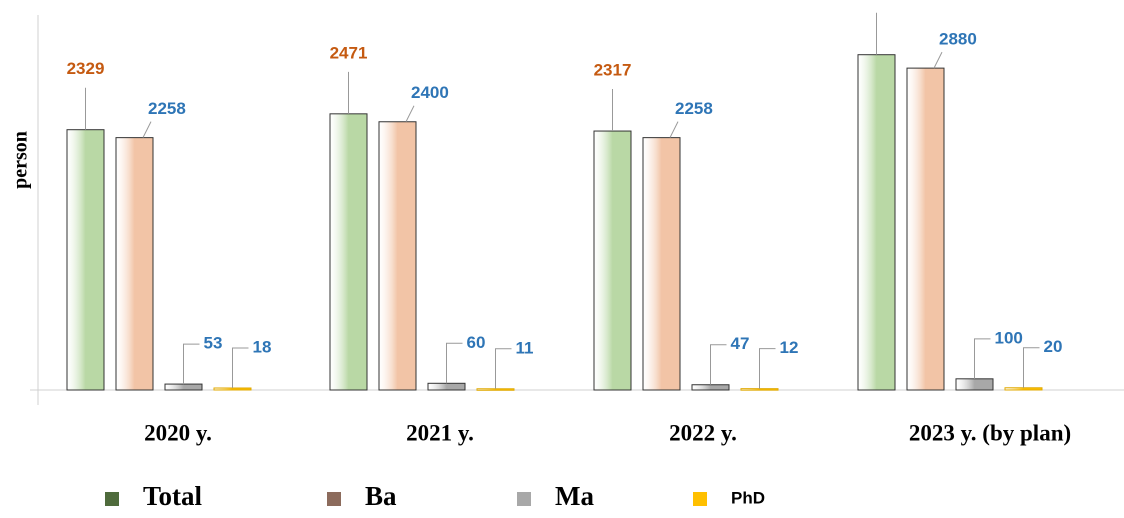  What do you see at coordinates (525, 347) in the screenshot?
I see `data-label: 11` at bounding box center [525, 347].